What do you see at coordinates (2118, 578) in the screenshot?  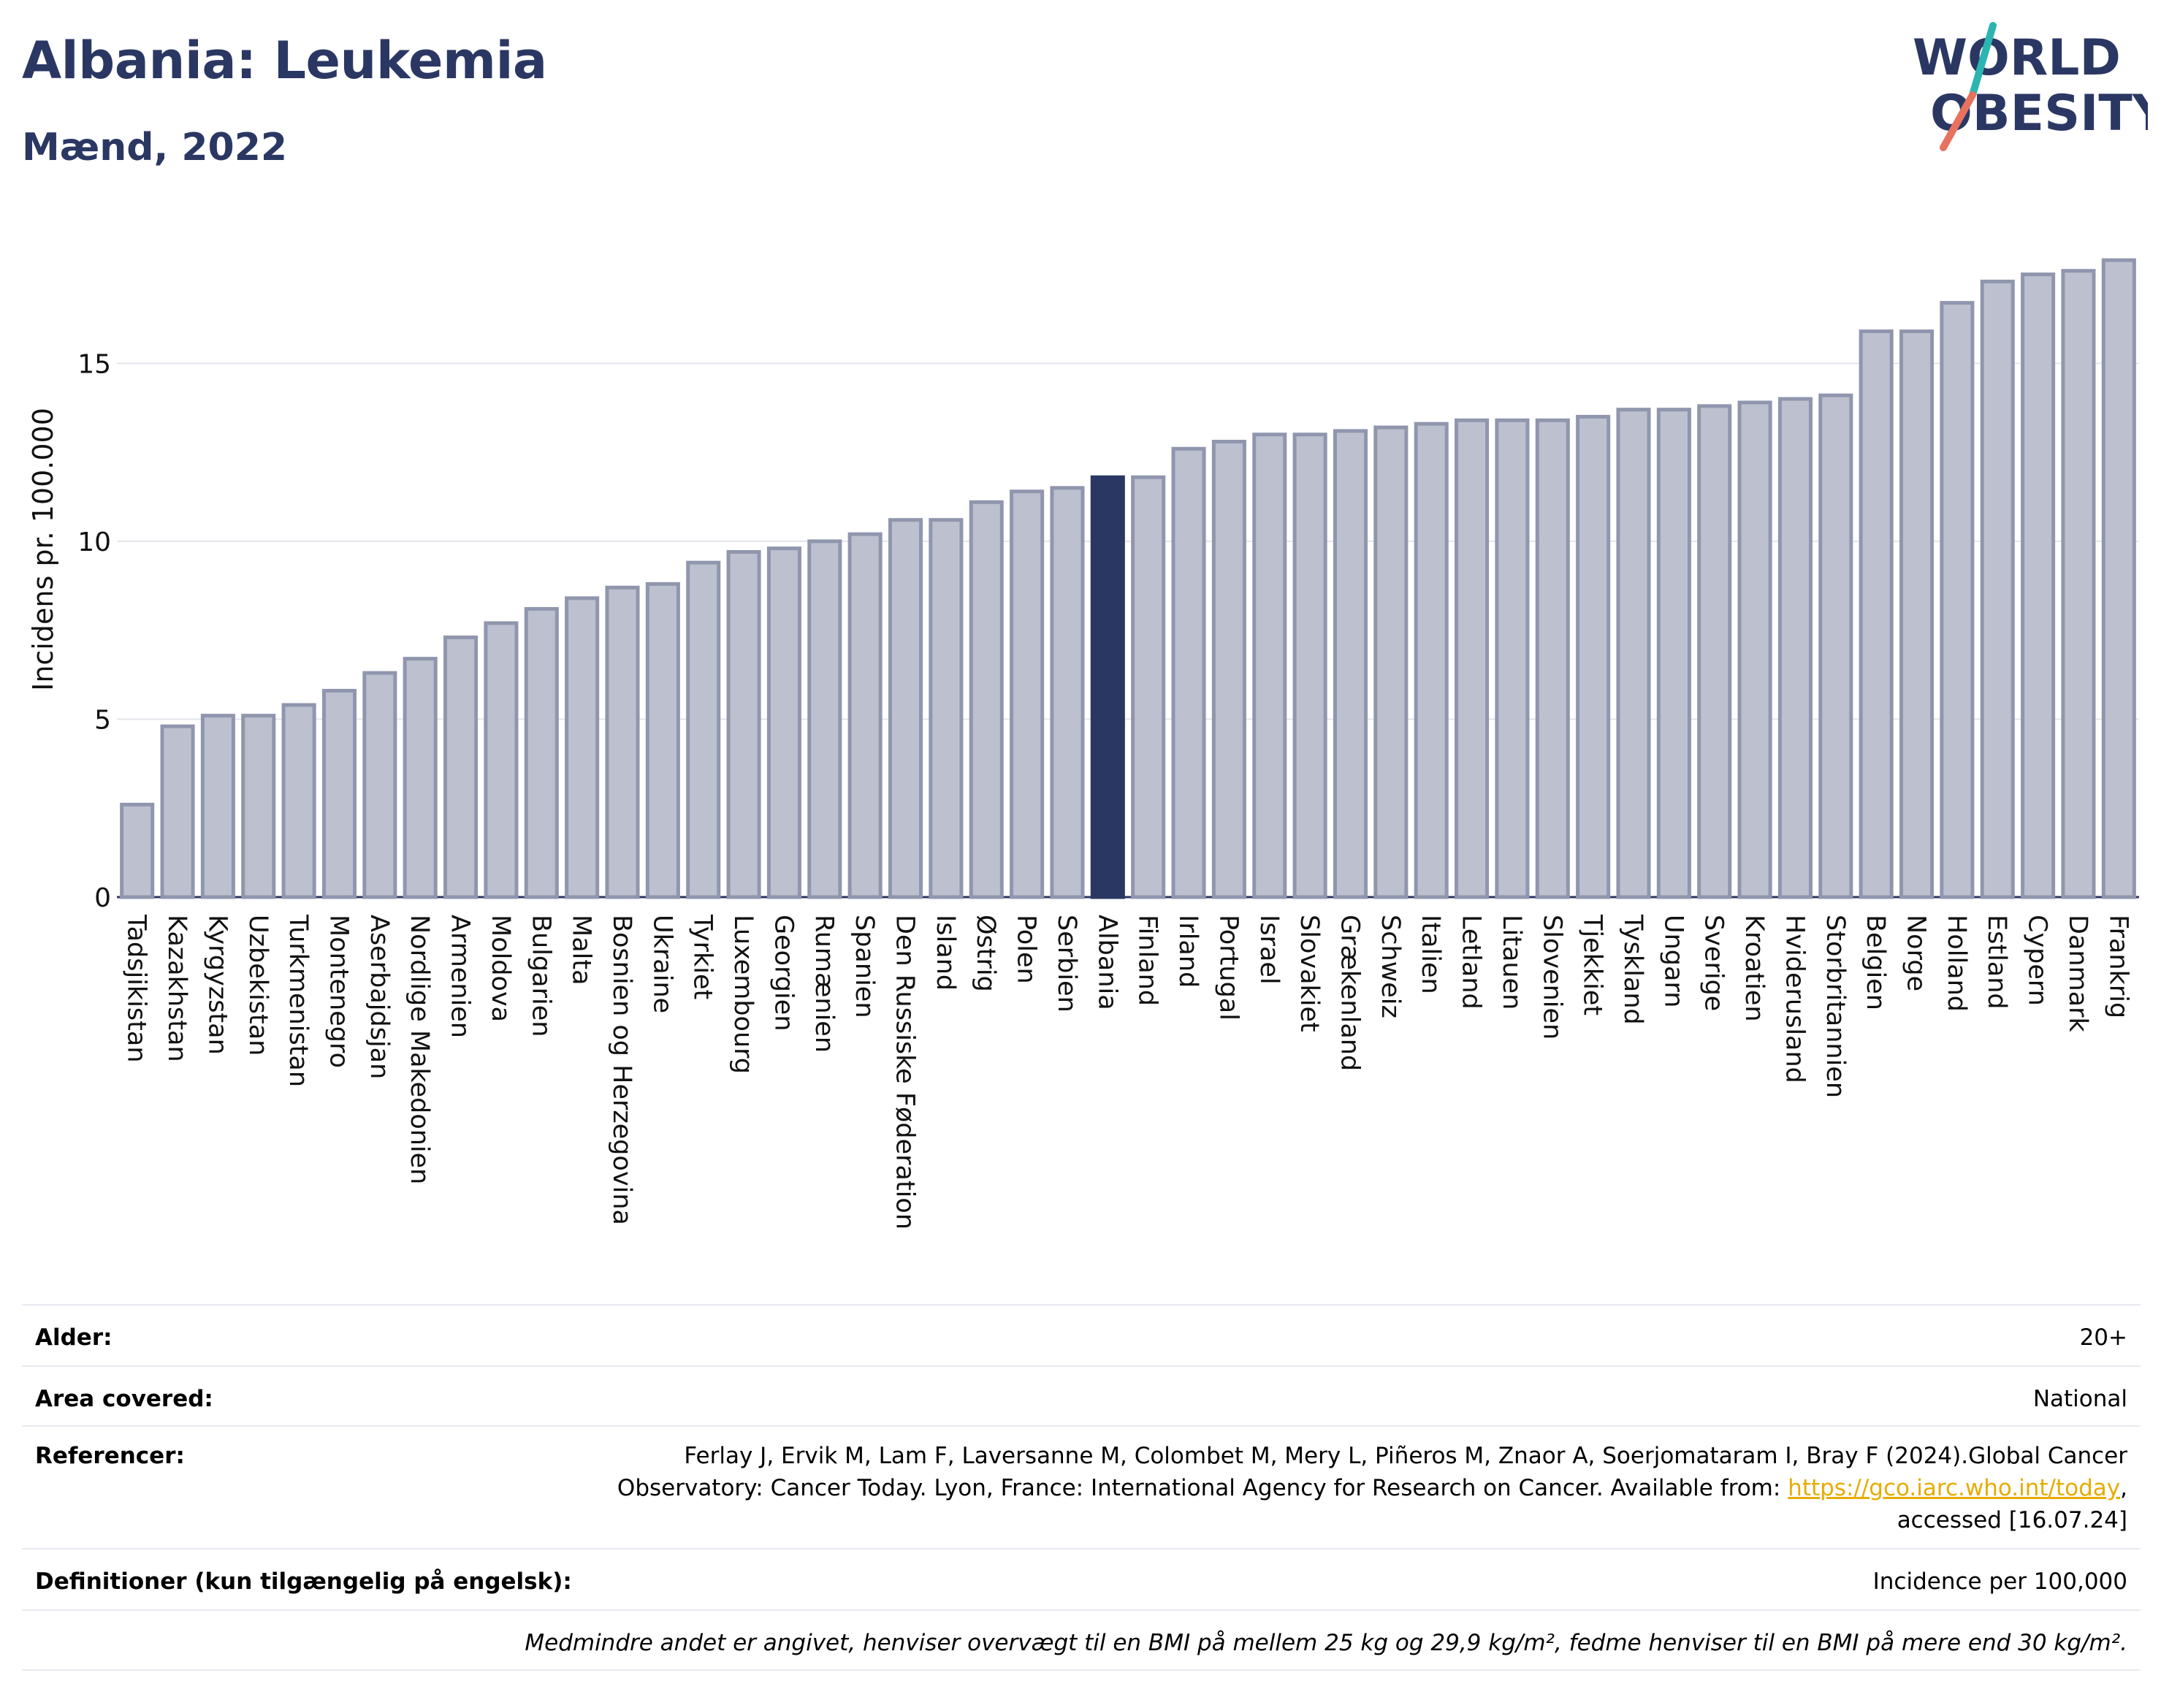 I see `bar-frankrig` at bounding box center [2118, 578].